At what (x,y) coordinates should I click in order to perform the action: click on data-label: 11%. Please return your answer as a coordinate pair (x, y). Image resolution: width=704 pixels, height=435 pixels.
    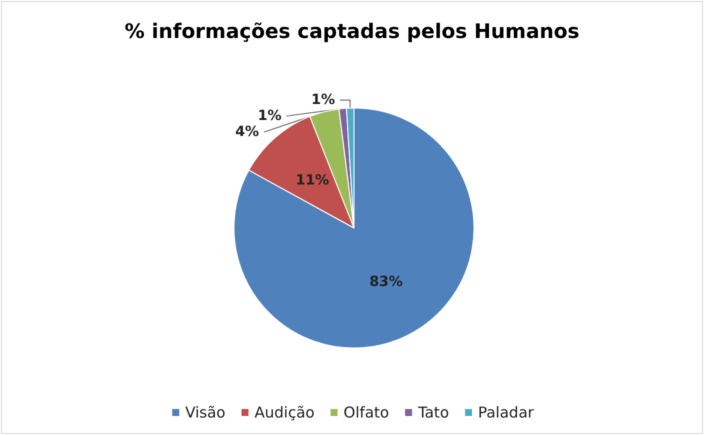
    Looking at the image, I should click on (313, 180).